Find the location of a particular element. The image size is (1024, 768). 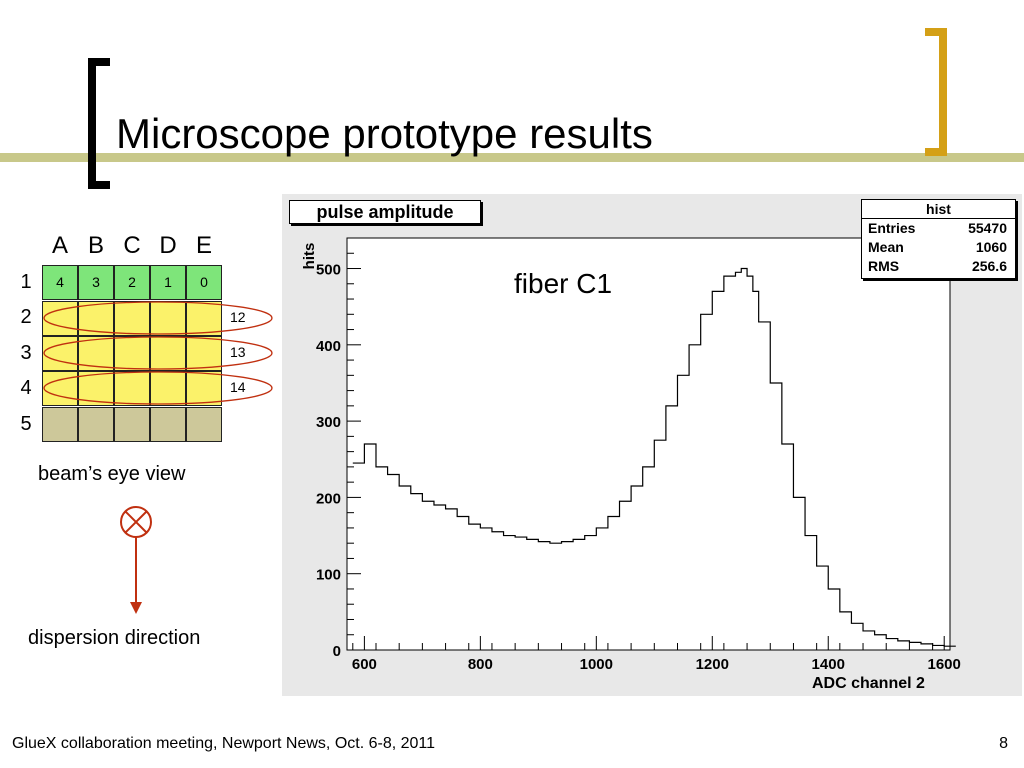

fiber-cell: 0 is located at coordinates (204, 282).